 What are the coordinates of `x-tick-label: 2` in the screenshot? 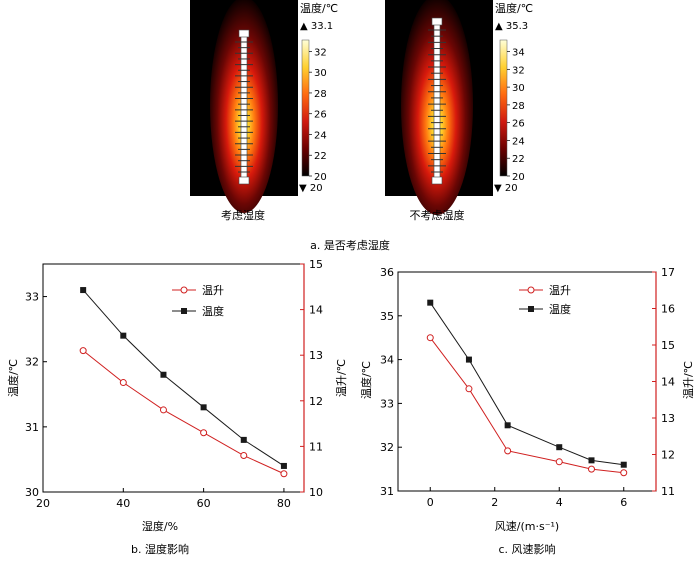 It's located at (494, 502).